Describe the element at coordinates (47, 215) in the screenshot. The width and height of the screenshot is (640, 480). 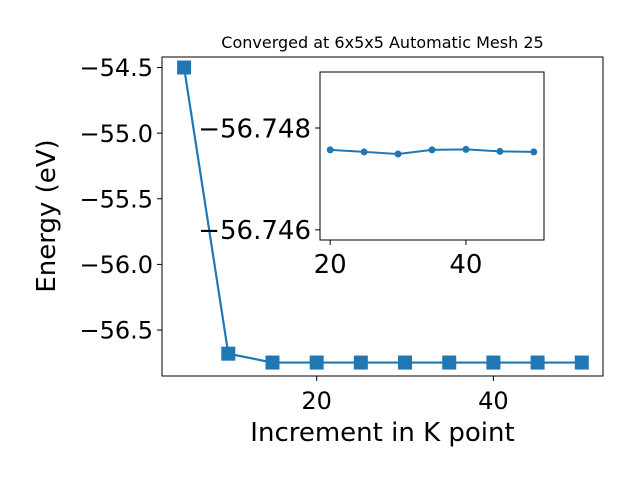
I see `main-y-axis-label: Energy (eV)` at that location.